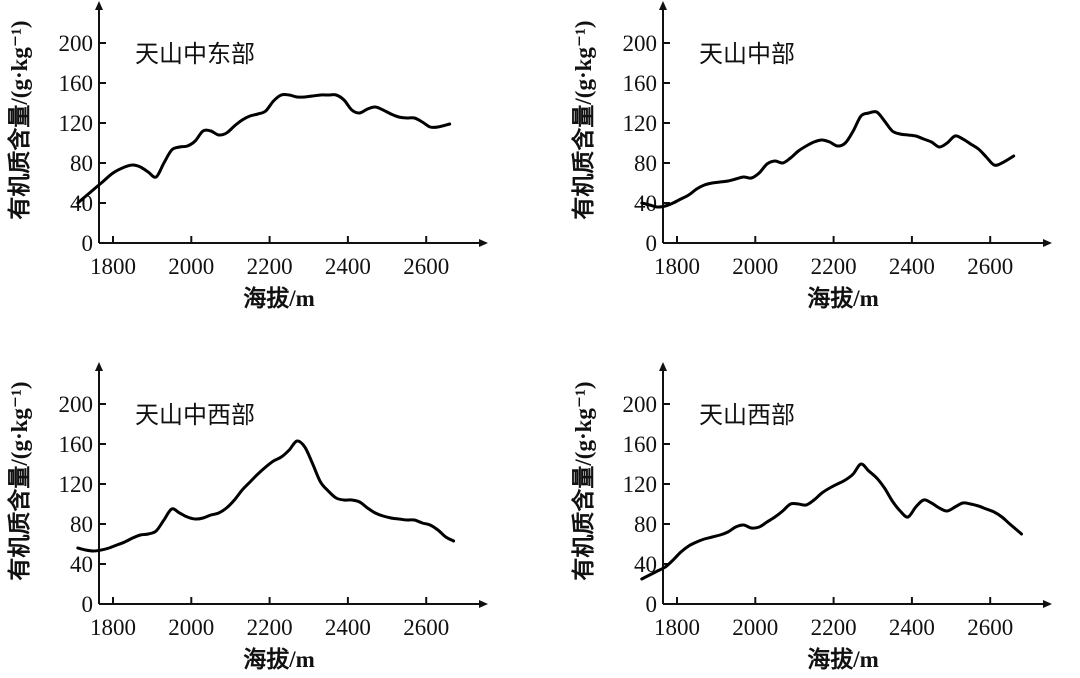 Image resolution: width=1080 pixels, height=678 pixels. I want to click on chart-title: 天山中东部, so click(195, 54).